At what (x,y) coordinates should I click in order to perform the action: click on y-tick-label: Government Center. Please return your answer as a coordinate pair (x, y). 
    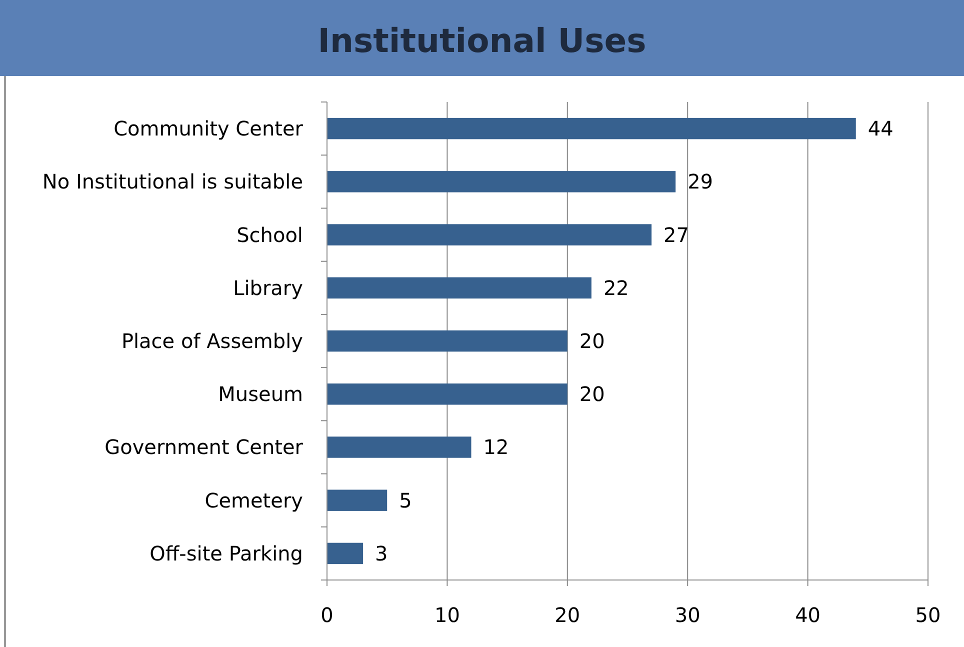
    Looking at the image, I should click on (204, 447).